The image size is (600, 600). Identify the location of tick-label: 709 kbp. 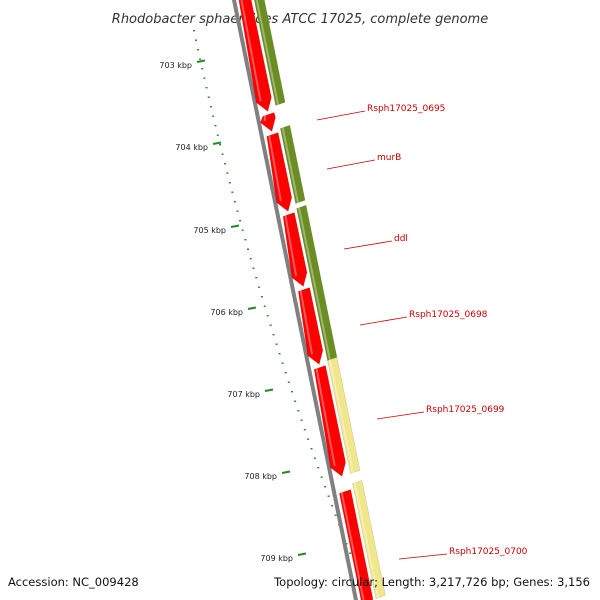
(276, 558).